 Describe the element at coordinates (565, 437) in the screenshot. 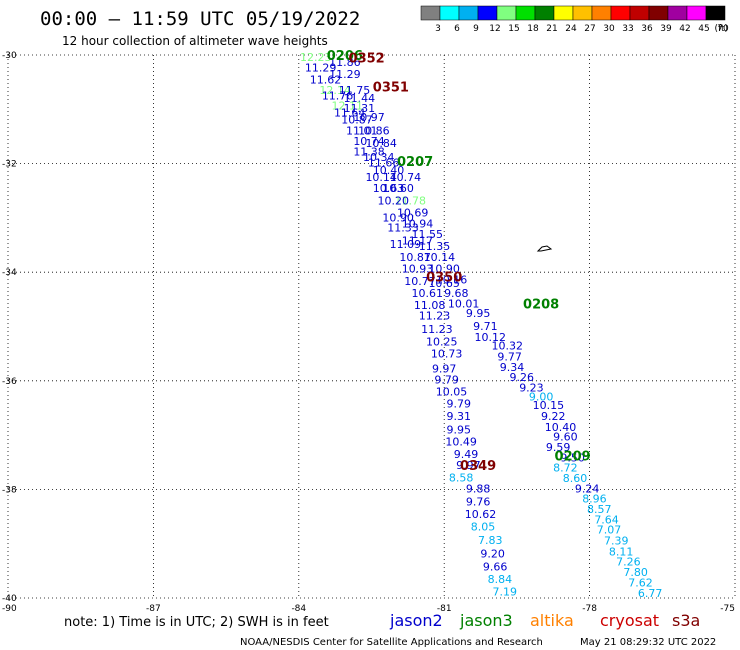

I see `wave-height-label: 9.60` at that location.